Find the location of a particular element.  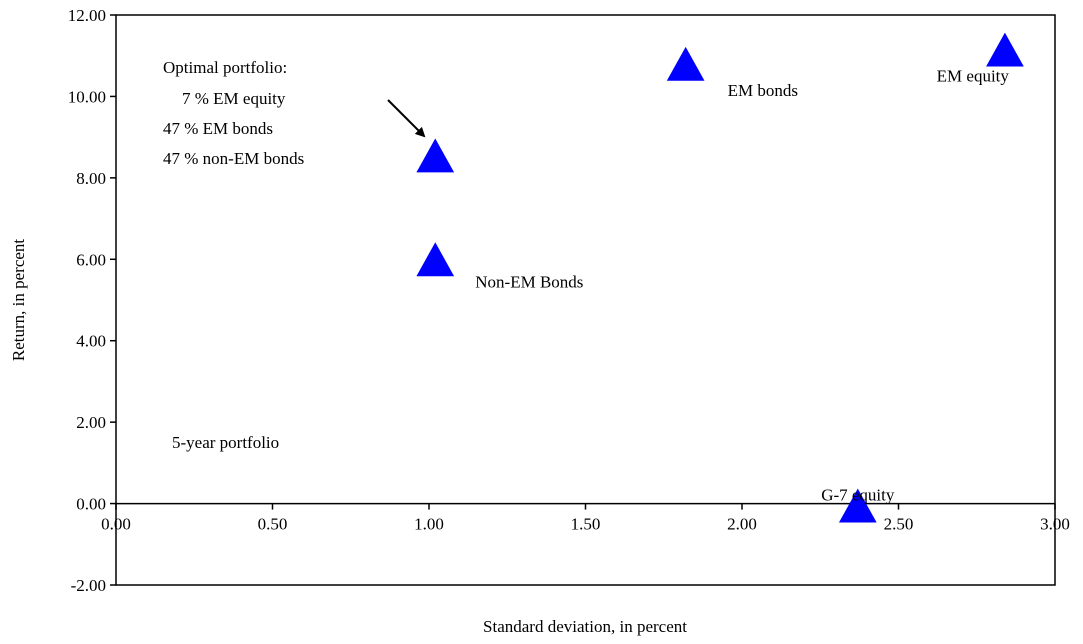

optimal-line-non-em-bonds: 47 % non-EM bonds is located at coordinates (233, 158).